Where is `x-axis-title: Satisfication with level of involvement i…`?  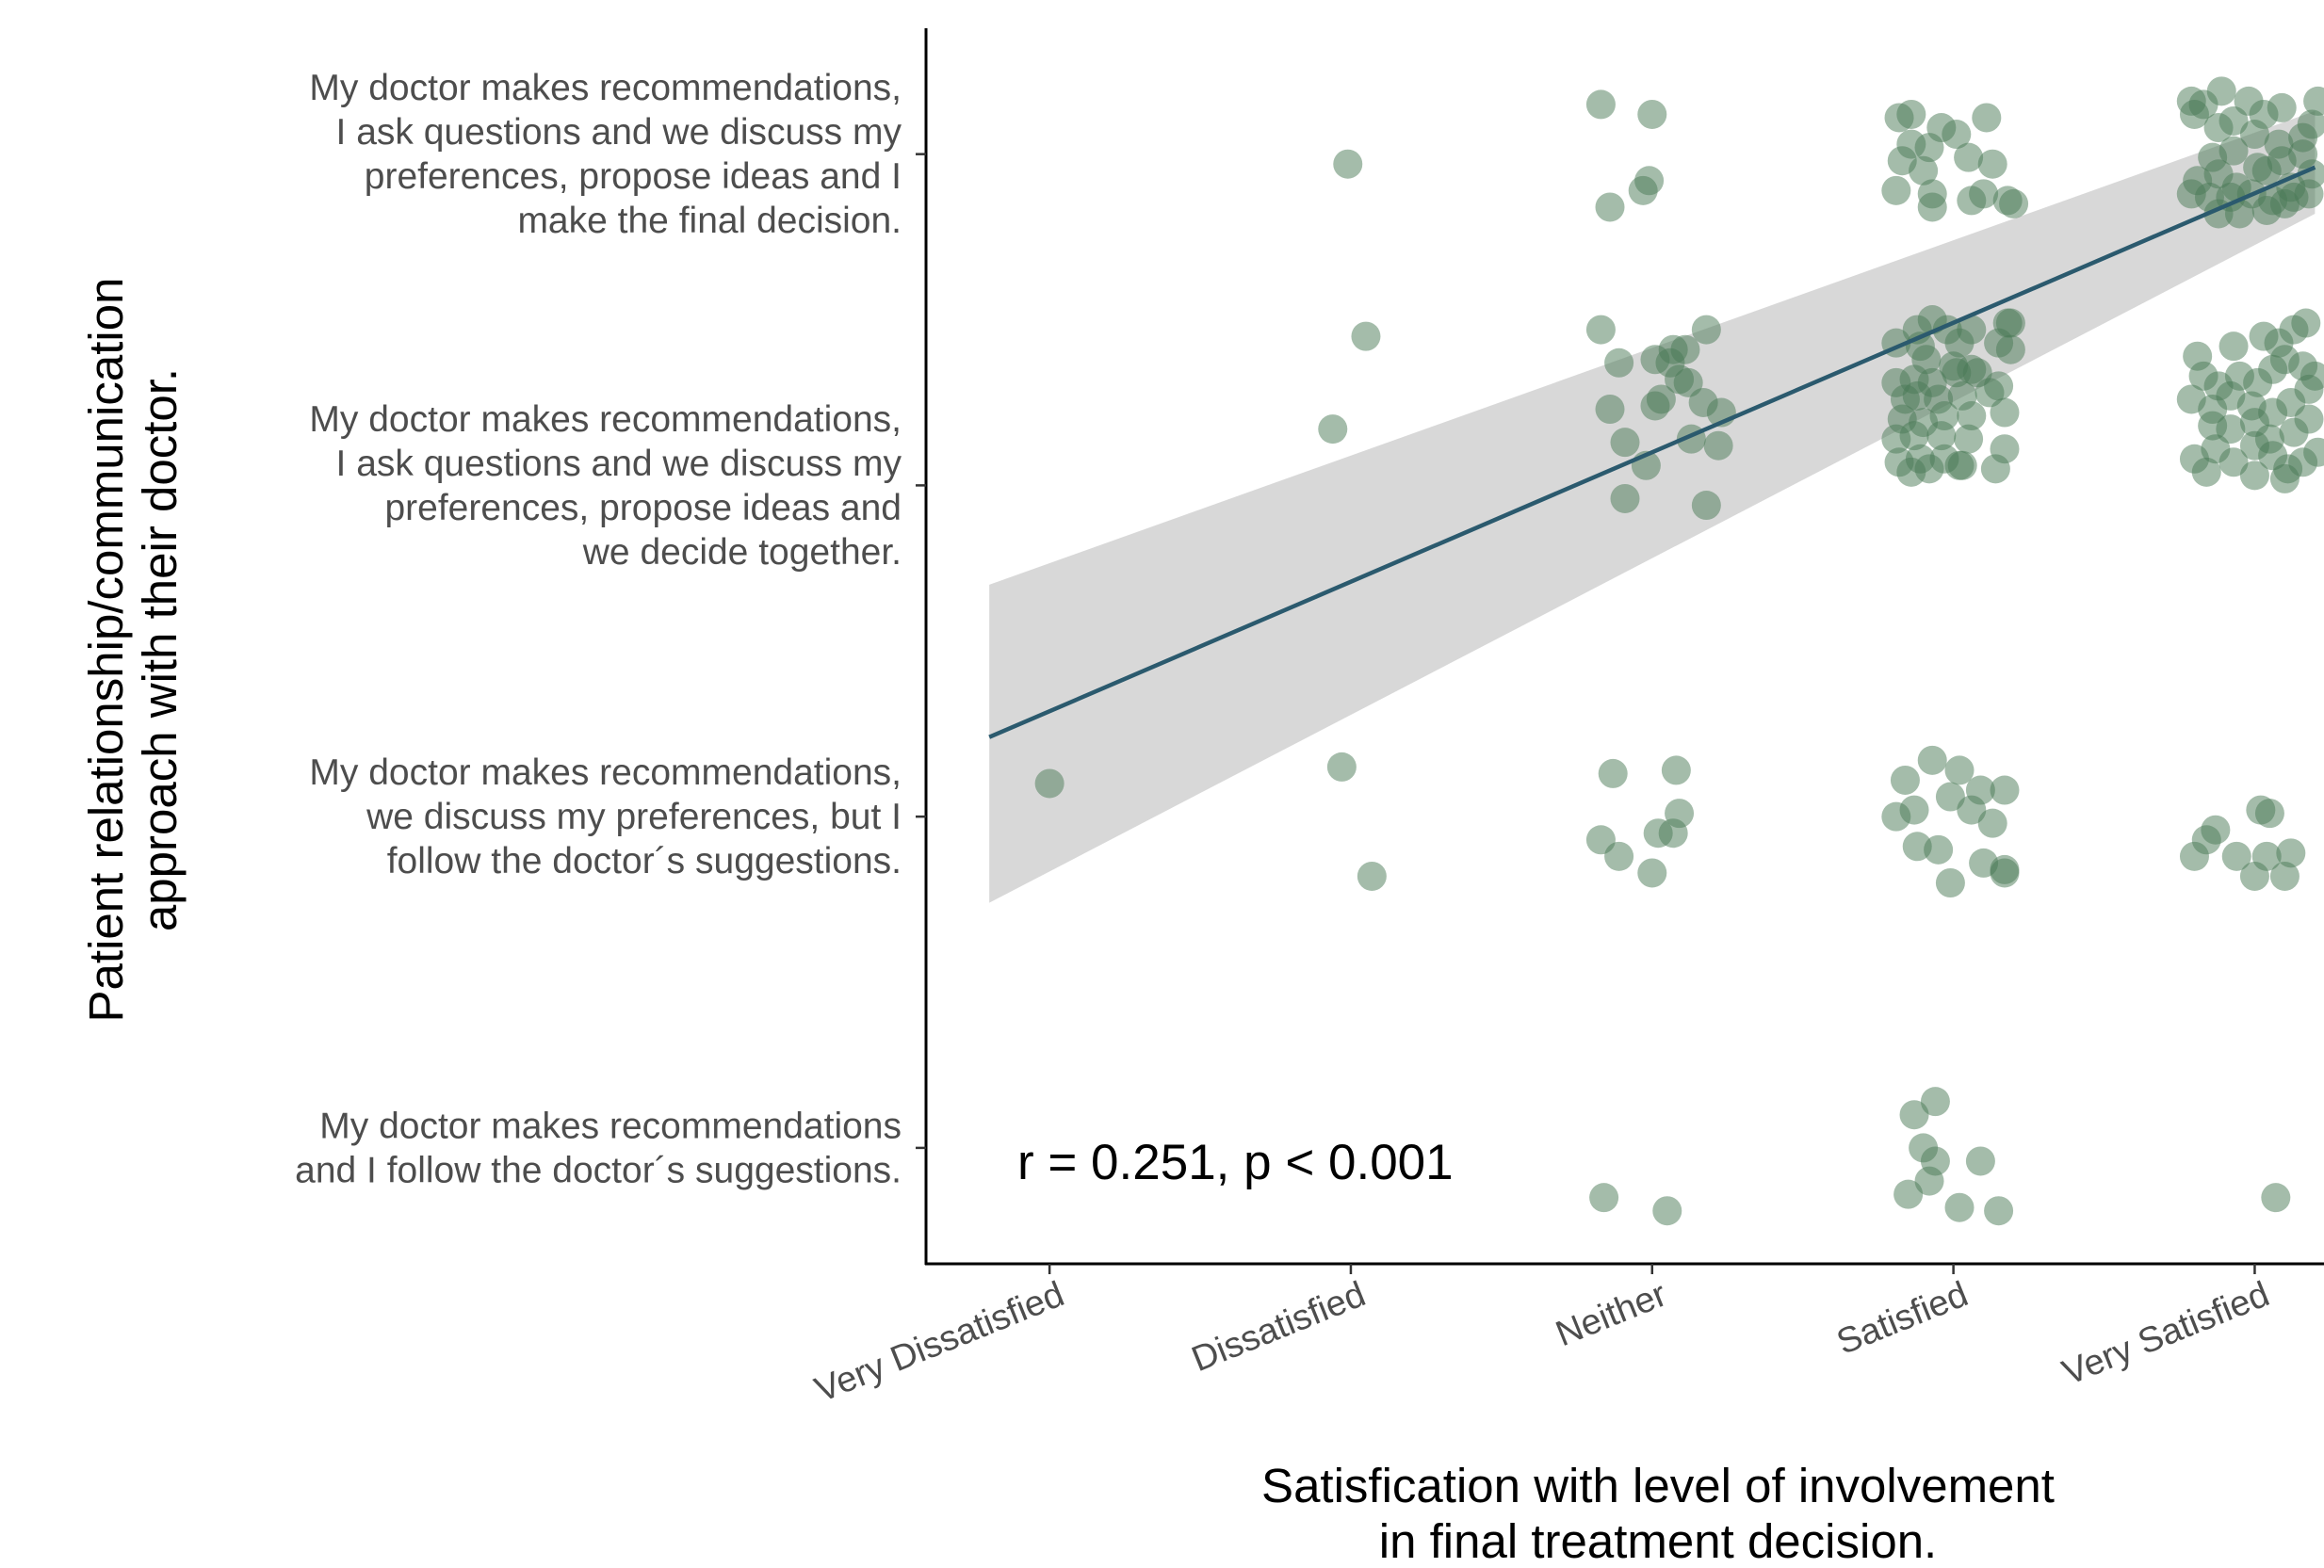 x-axis-title: Satisfication with level of involvement i… is located at coordinates (1658, 1513).